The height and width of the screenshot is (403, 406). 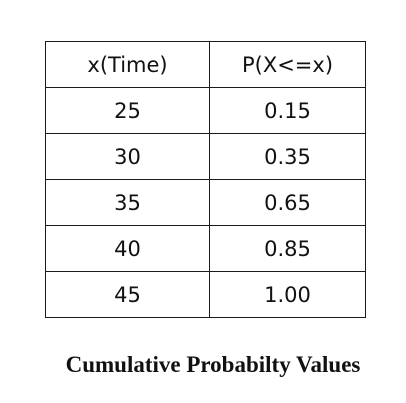 What do you see at coordinates (127, 110) in the screenshot?
I see `cell-time: 25` at bounding box center [127, 110].